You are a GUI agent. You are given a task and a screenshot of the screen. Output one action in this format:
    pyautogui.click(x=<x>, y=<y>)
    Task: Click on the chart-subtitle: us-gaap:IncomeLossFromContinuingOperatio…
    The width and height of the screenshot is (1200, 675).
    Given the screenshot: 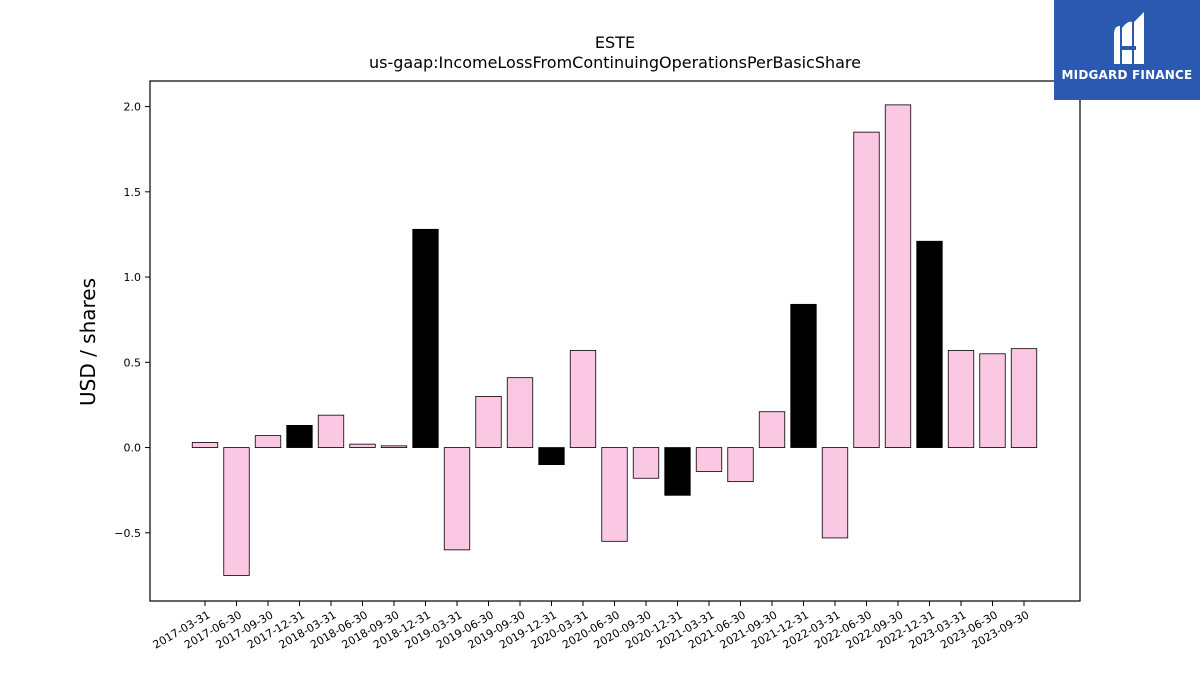 What is the action you would take?
    pyautogui.click(x=615, y=62)
    